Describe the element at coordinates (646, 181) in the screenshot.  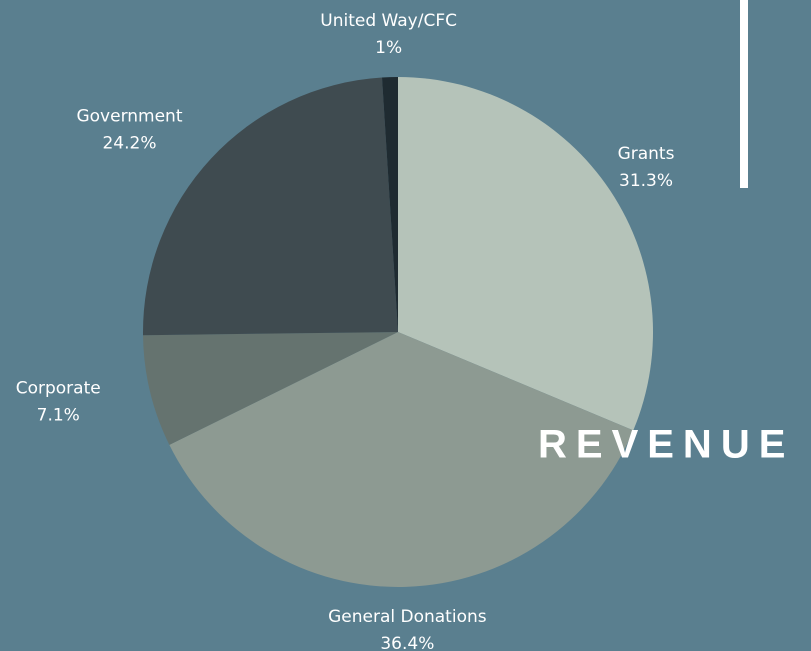
I see `slice-value-label: 31.3%` at that location.